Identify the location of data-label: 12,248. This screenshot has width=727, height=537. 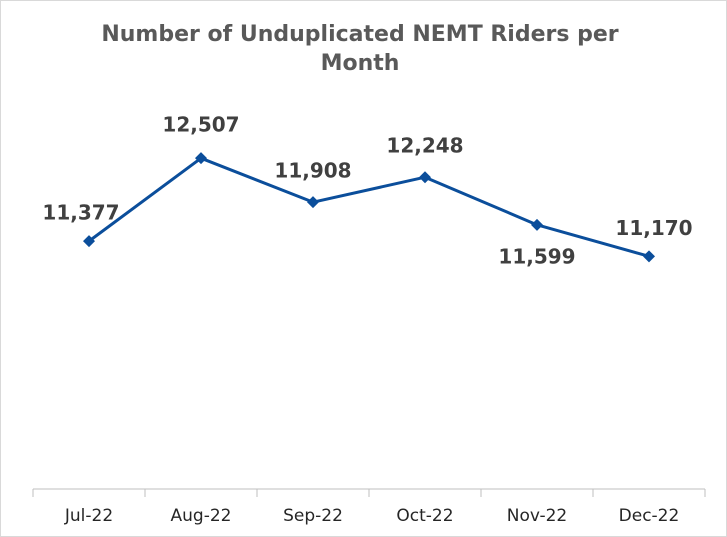
(424, 146).